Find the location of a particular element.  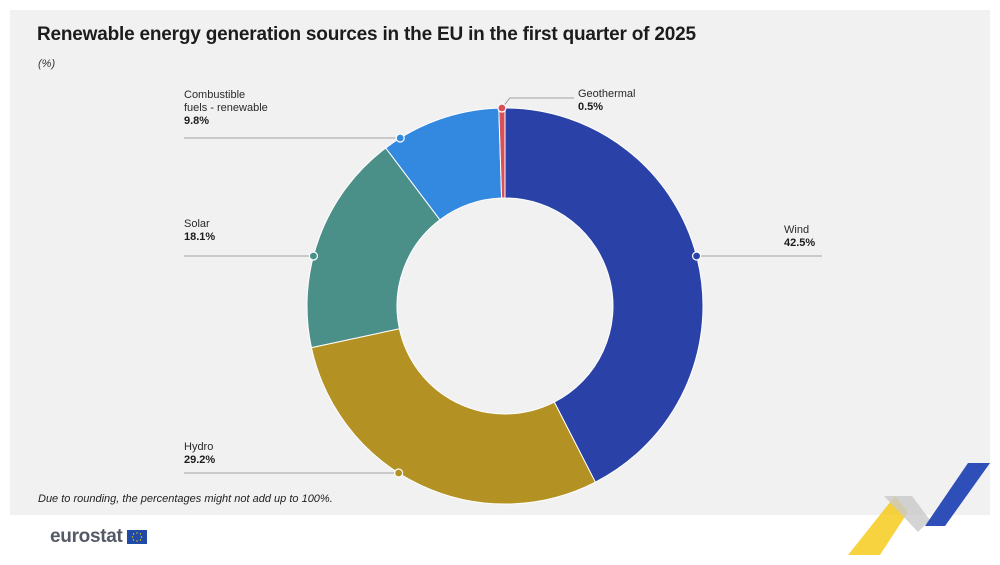

label-geothermal: Geothermal is located at coordinates (606, 94).